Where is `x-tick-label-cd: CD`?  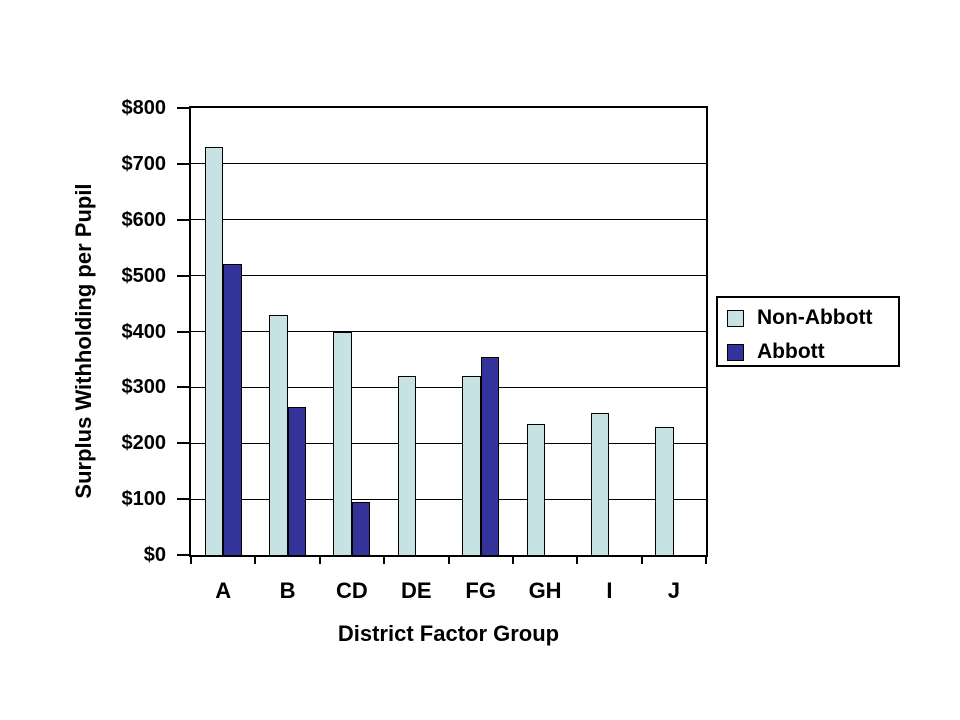
x-tick-label-cd: CD is located at coordinates (352, 590).